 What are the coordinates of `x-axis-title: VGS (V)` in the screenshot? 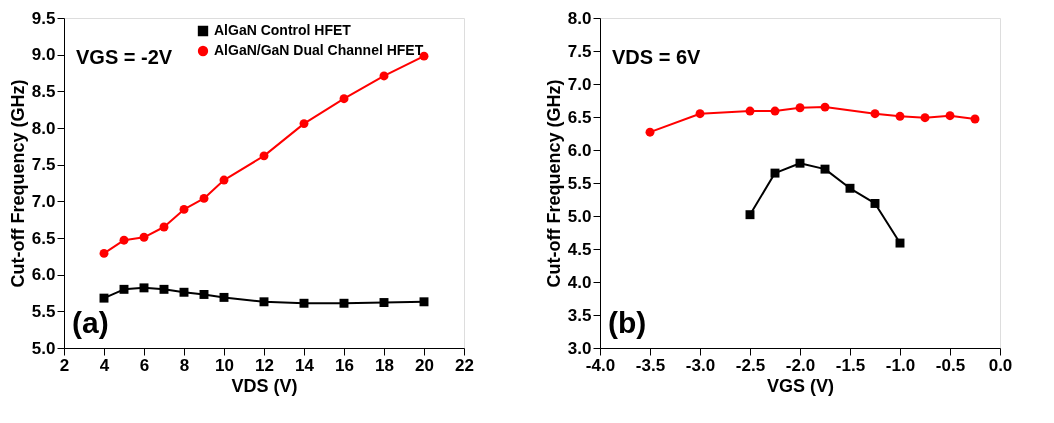 It's located at (800, 385).